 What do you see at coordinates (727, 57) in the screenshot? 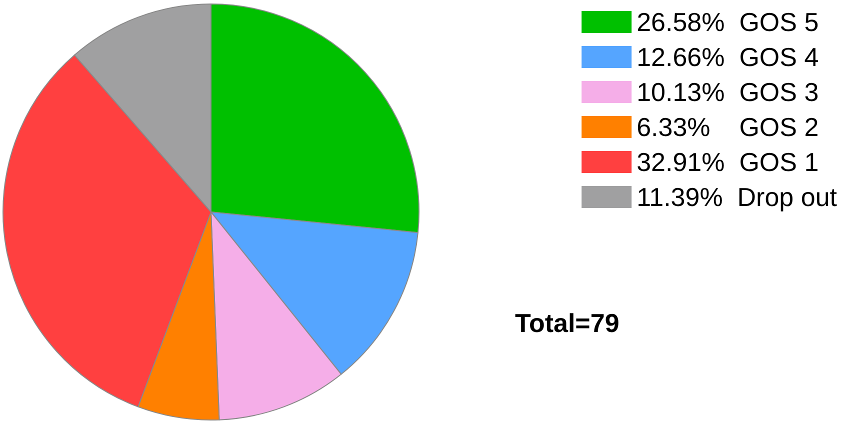
I see `legend-label: 12.66% GOS 4` at bounding box center [727, 57].